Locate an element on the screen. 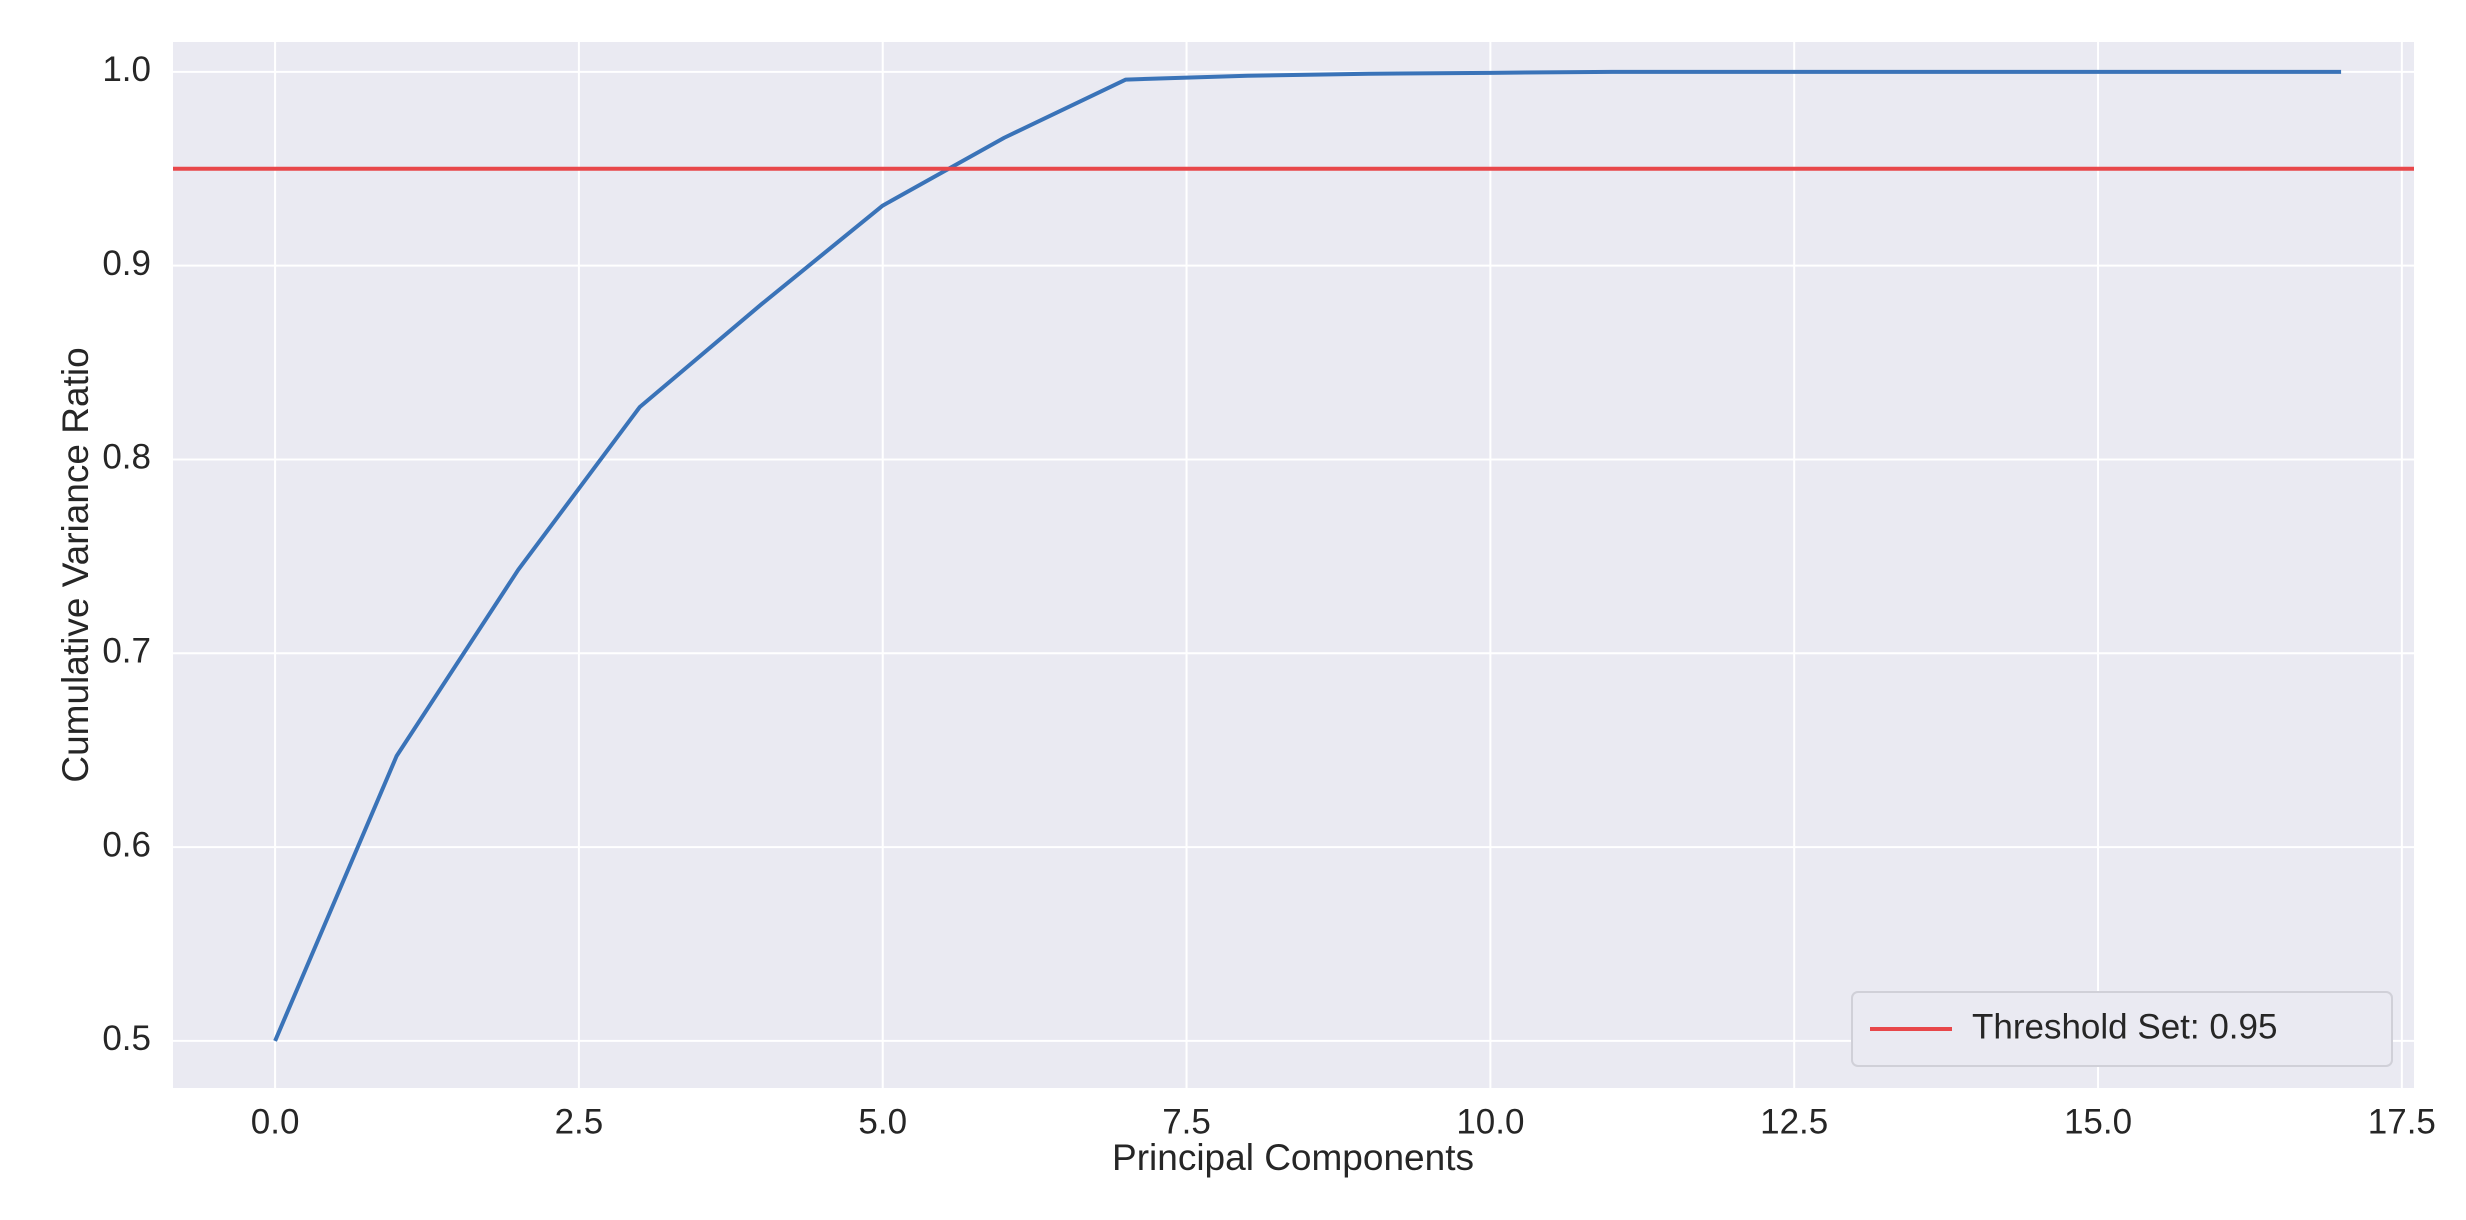 The image size is (2466, 1220). y-tick-label: 1.0 is located at coordinates (126, 69).